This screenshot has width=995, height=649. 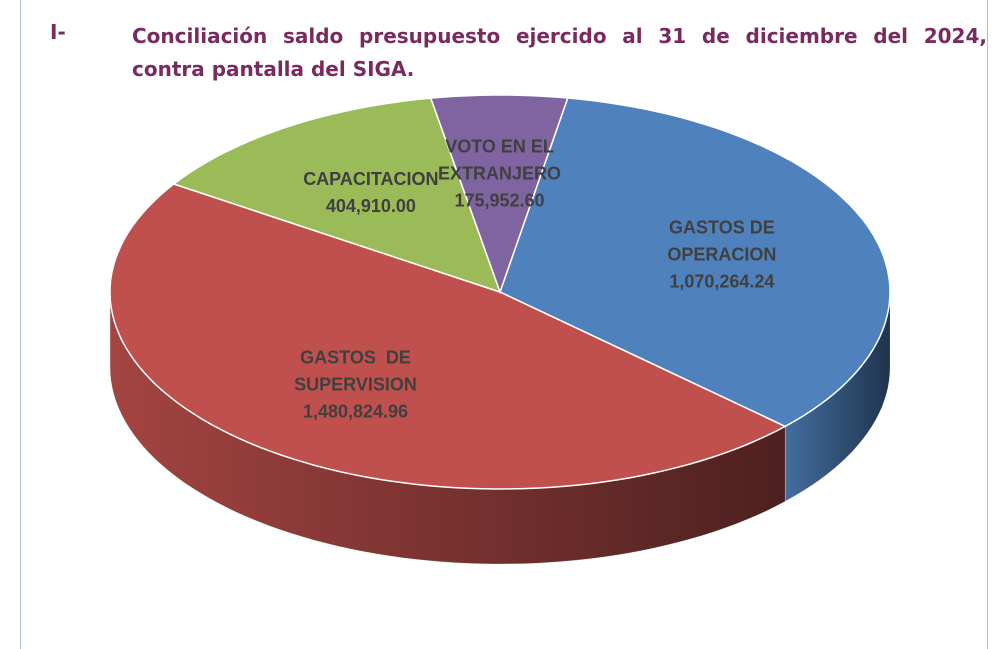 I want to click on slice-side-shade, so click(x=837, y=397).